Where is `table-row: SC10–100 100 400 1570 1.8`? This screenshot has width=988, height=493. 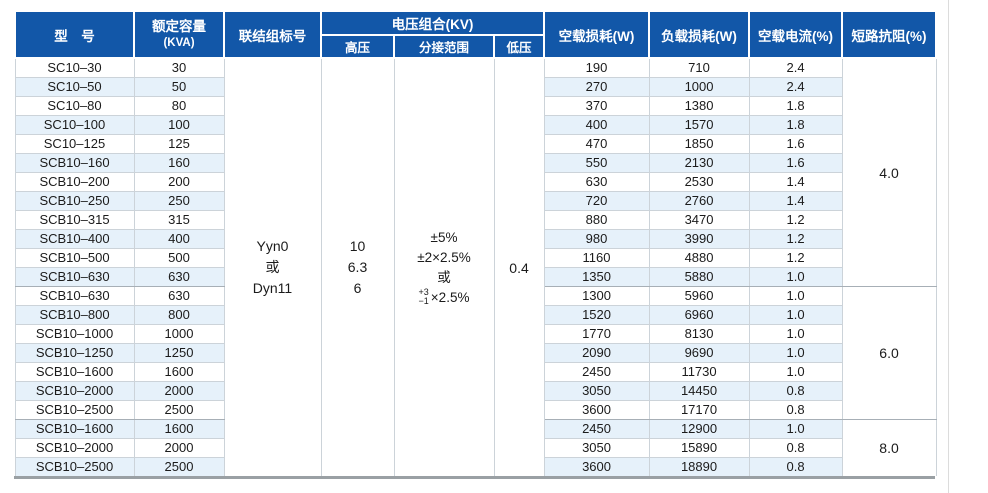
table-row: SC10–100 100 400 1570 1.8 is located at coordinates (475, 125).